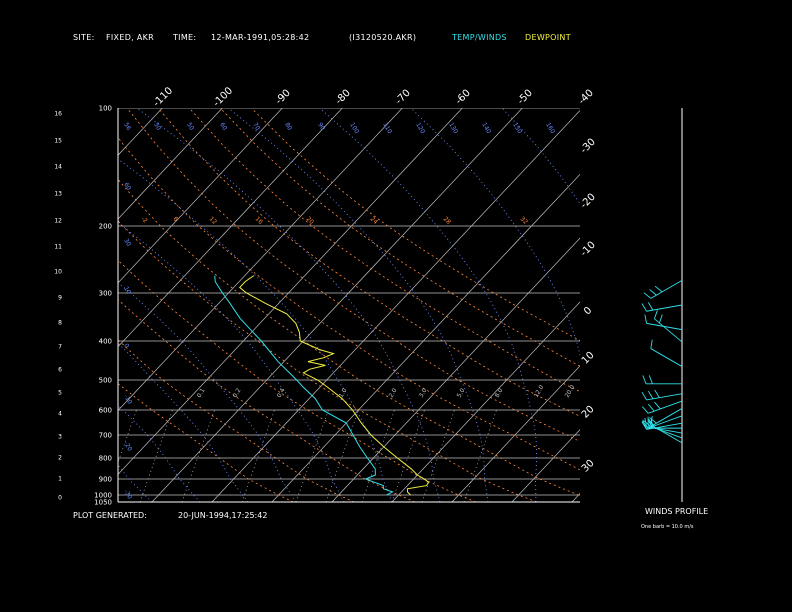  What do you see at coordinates (343, 97) in the screenshot?
I see `top-temp-label: -80` at bounding box center [343, 97].